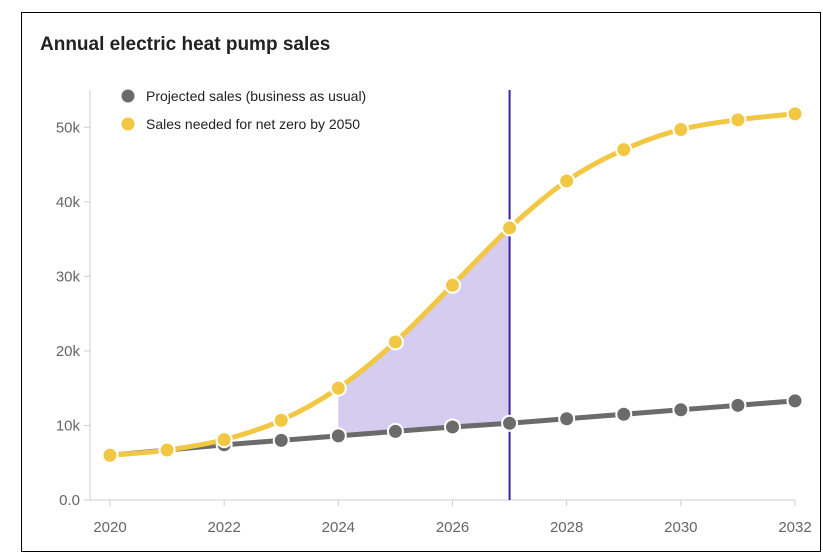 The image size is (823, 552). I want to click on legend-label: Projected sales (business as usual), so click(256, 96).